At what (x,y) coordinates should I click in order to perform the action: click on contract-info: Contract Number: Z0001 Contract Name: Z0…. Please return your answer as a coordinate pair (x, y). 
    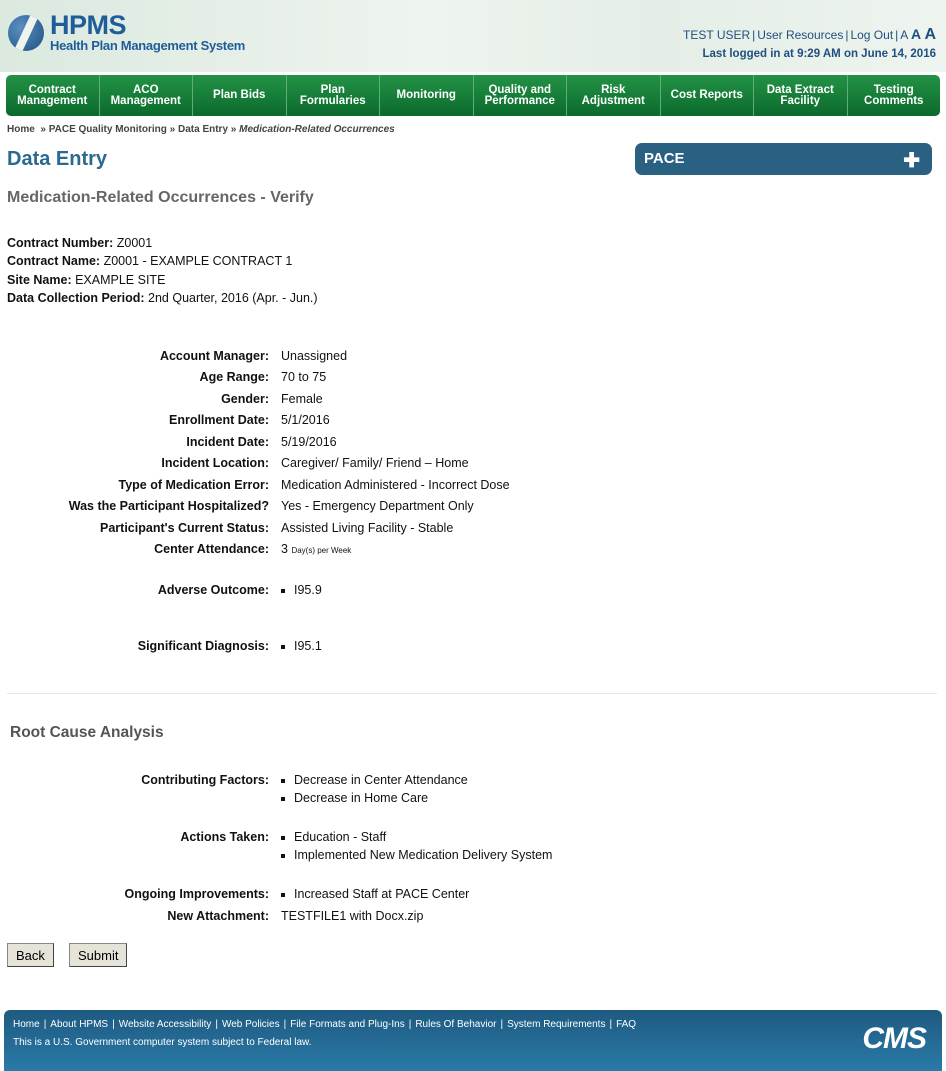
    Looking at the image, I should click on (162, 270).